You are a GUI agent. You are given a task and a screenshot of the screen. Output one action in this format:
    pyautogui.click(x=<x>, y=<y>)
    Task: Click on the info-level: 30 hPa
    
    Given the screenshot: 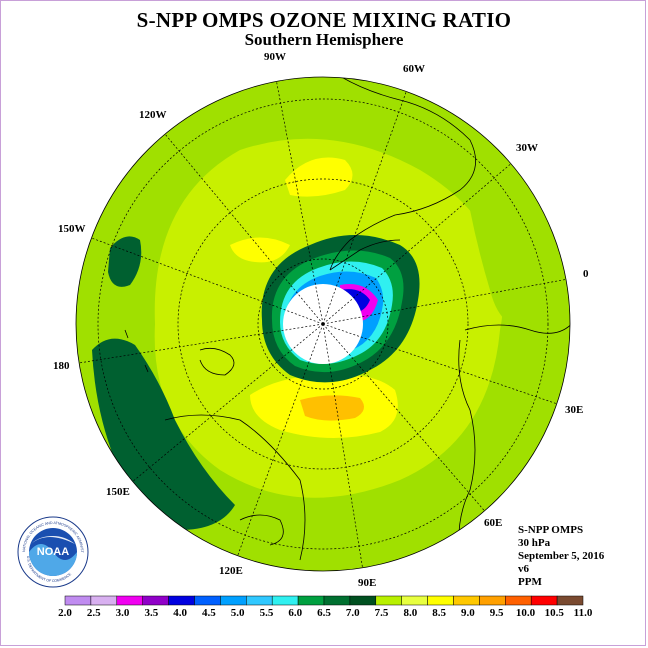 What is the action you would take?
    pyautogui.click(x=534, y=543)
    